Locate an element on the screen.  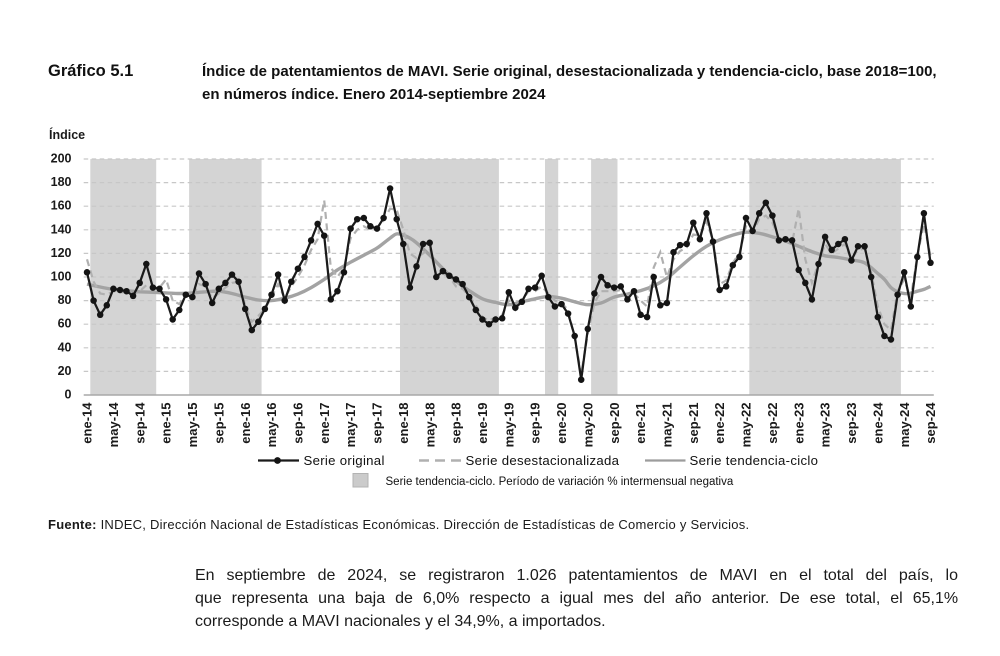
svg-text: ene-22 is located at coordinates (719, 423).